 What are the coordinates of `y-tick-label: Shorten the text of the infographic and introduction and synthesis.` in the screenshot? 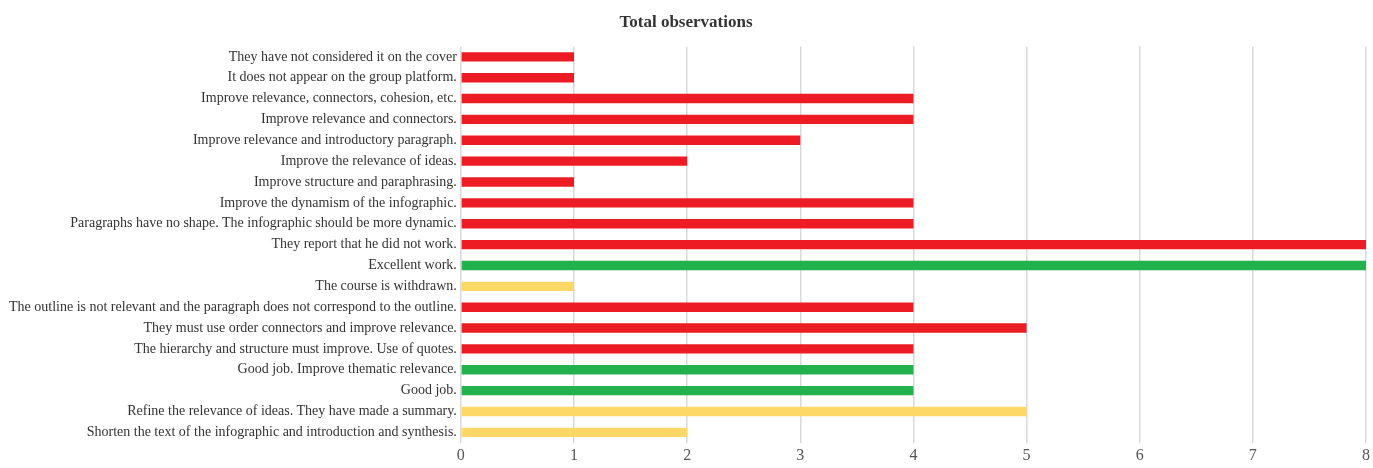 It's located at (271, 432).